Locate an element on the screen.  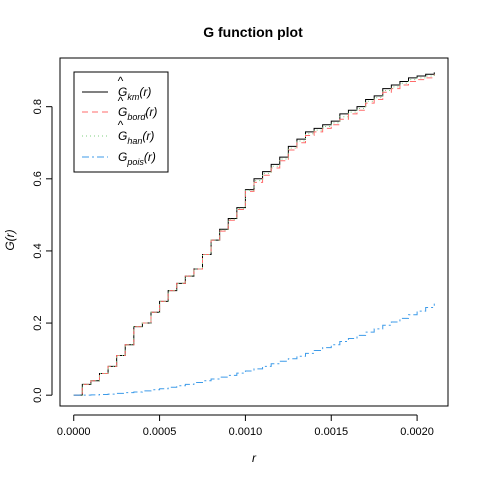
chart-title: G function plot is located at coordinates (253, 32).